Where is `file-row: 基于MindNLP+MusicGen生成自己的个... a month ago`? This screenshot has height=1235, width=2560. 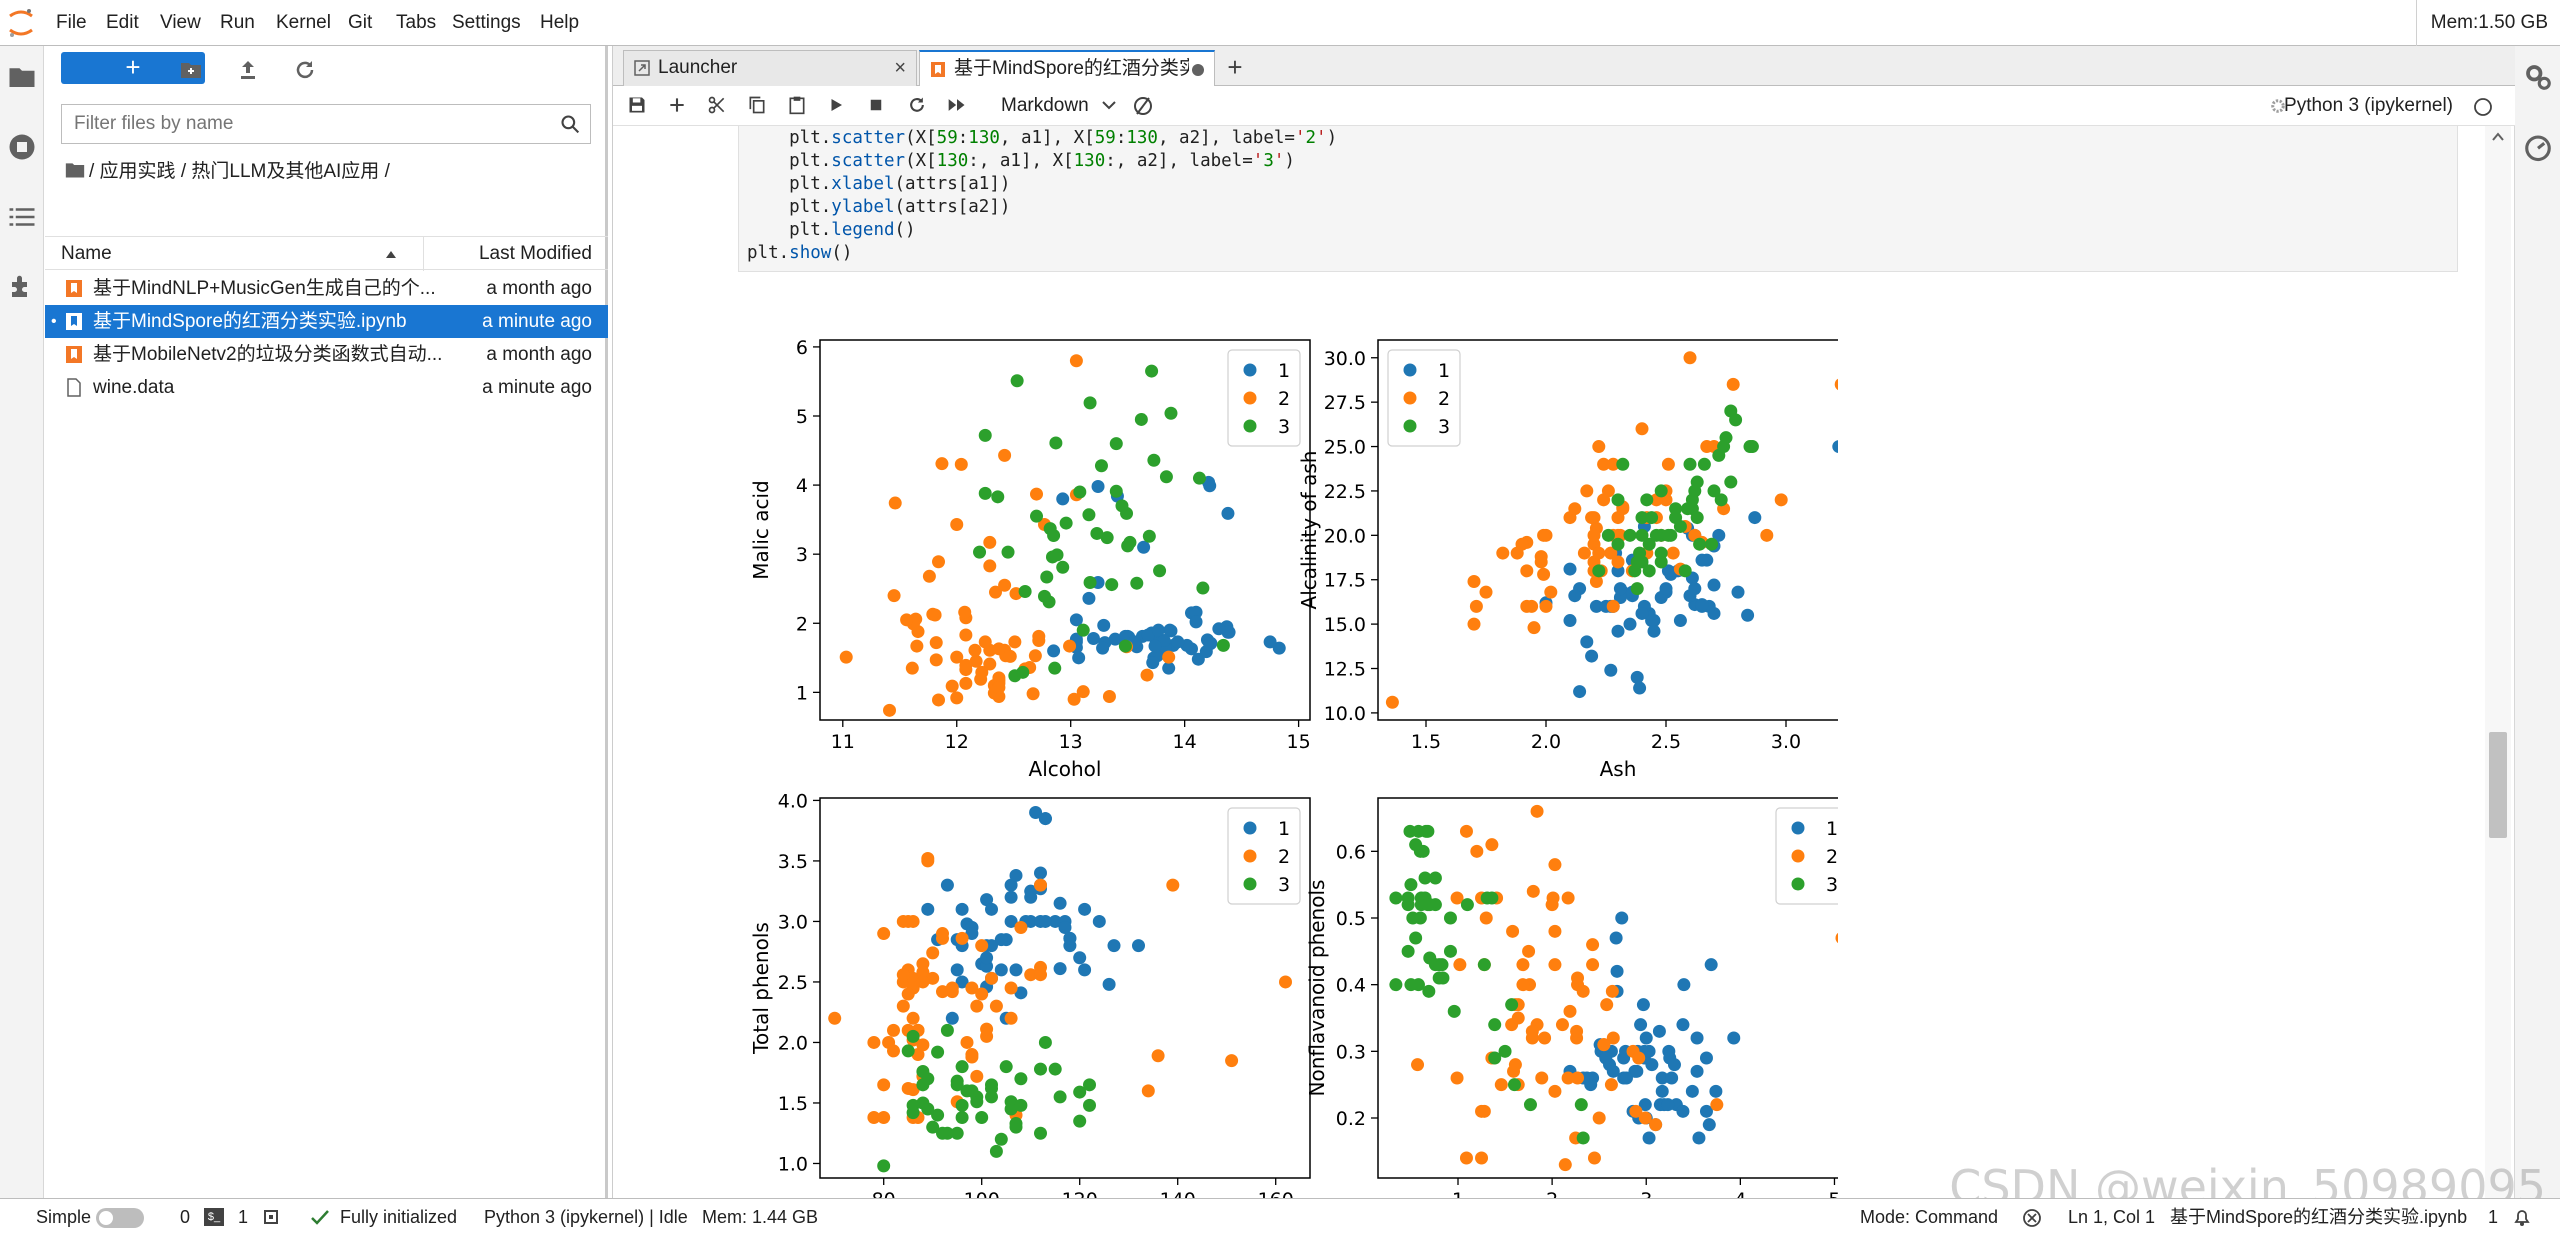
file-row: 基于MindNLP+MusicGen生成自己的个... a month ago is located at coordinates (326, 288).